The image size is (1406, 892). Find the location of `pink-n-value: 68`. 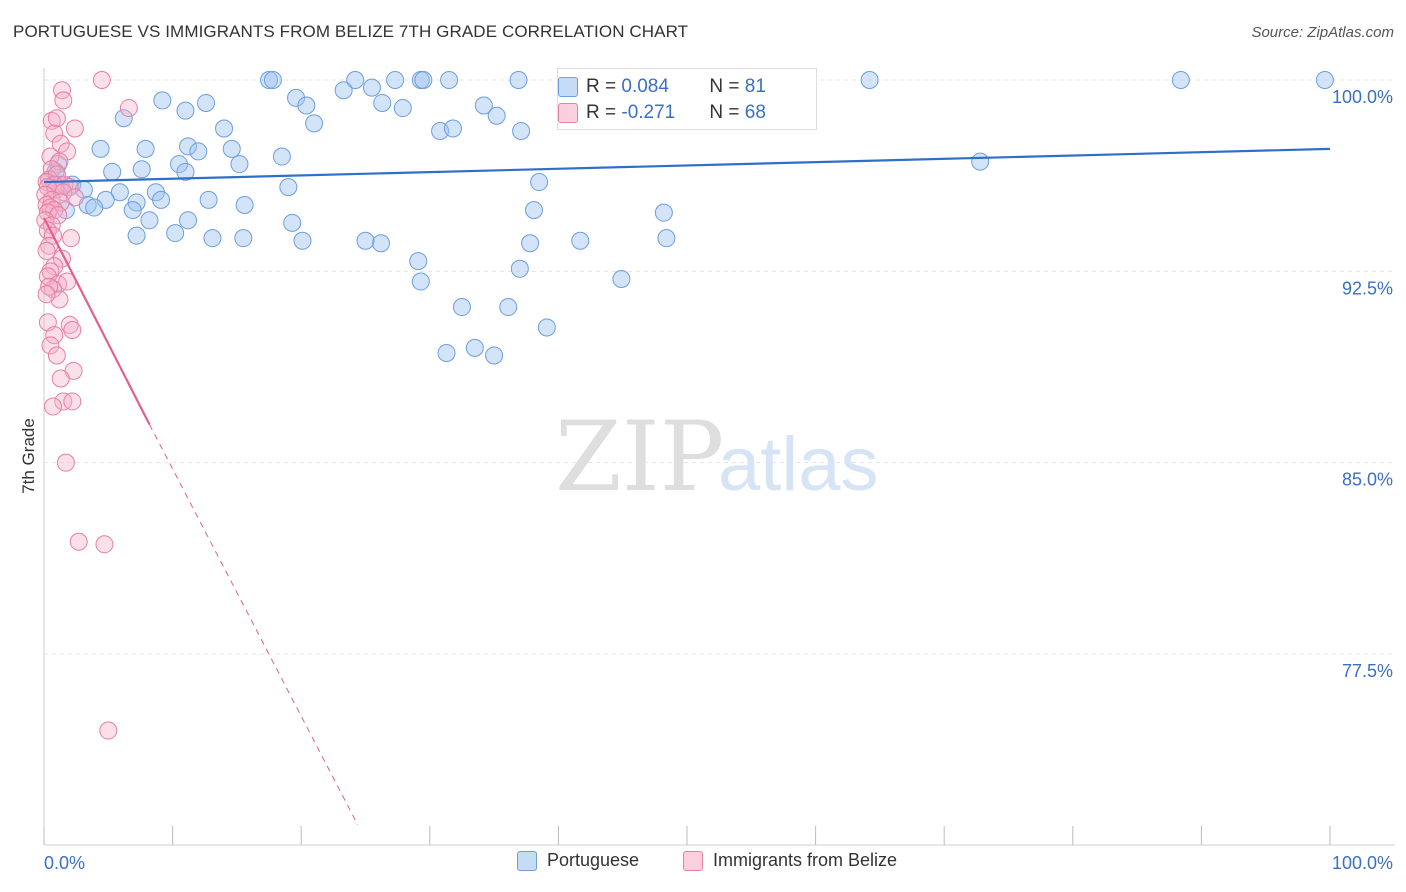

pink-n-value: 68 is located at coordinates (755, 112).